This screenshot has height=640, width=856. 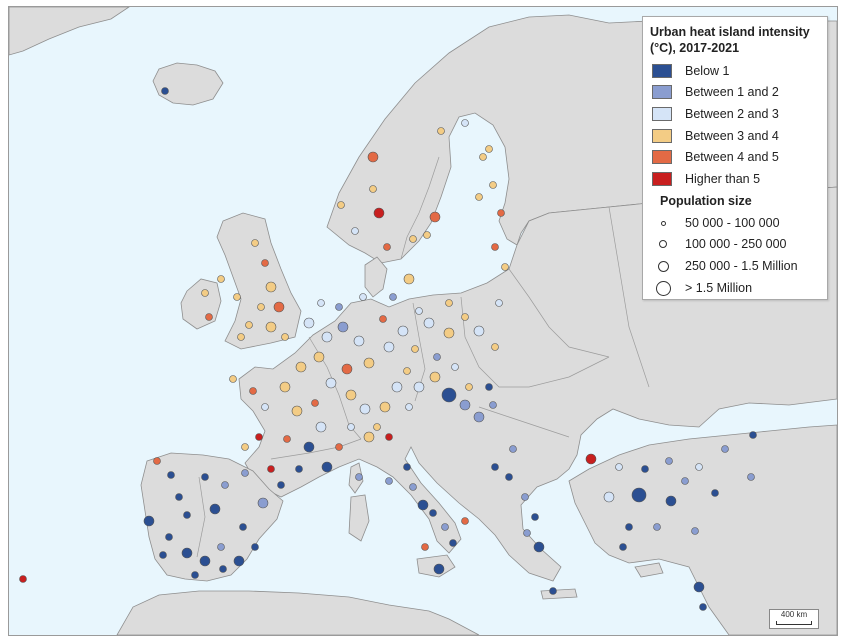 I want to click on population-title: Population size, so click(x=706, y=201).